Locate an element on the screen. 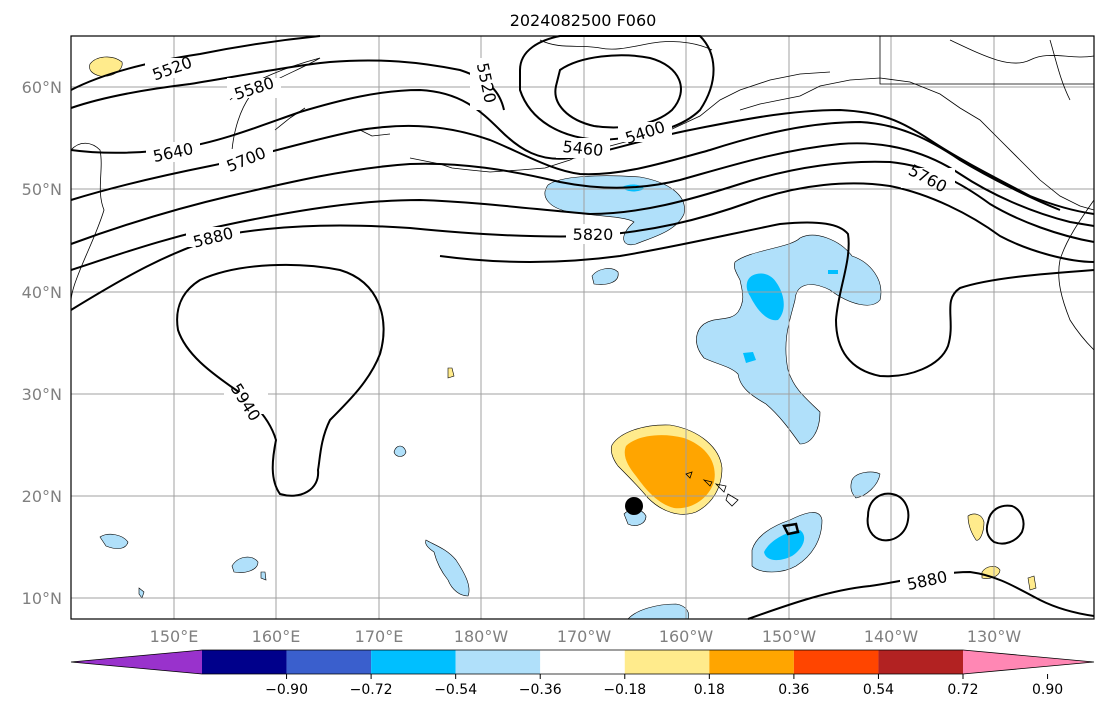 Image resolution: width=1105 pixels, height=712 pixels. lon-label: 160°E is located at coordinates (276, 636).